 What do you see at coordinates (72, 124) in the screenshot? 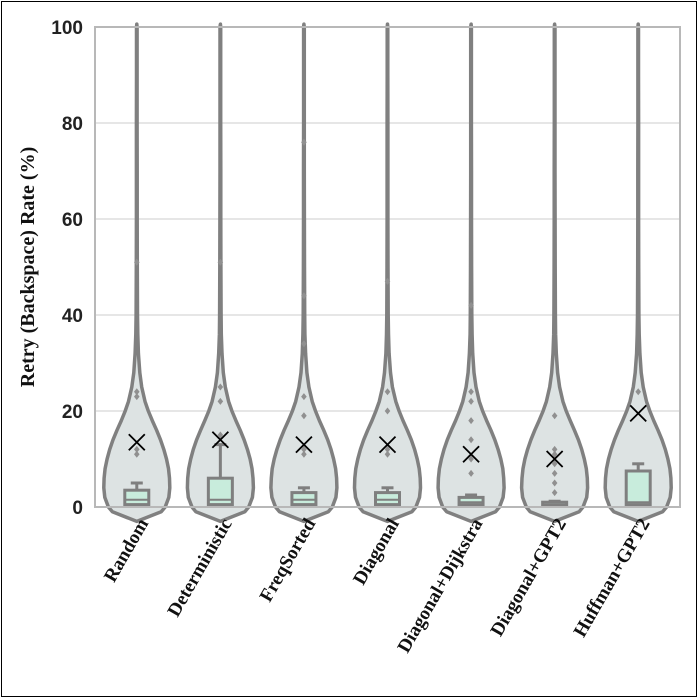
I see `y-tick-label: 80` at bounding box center [72, 124].